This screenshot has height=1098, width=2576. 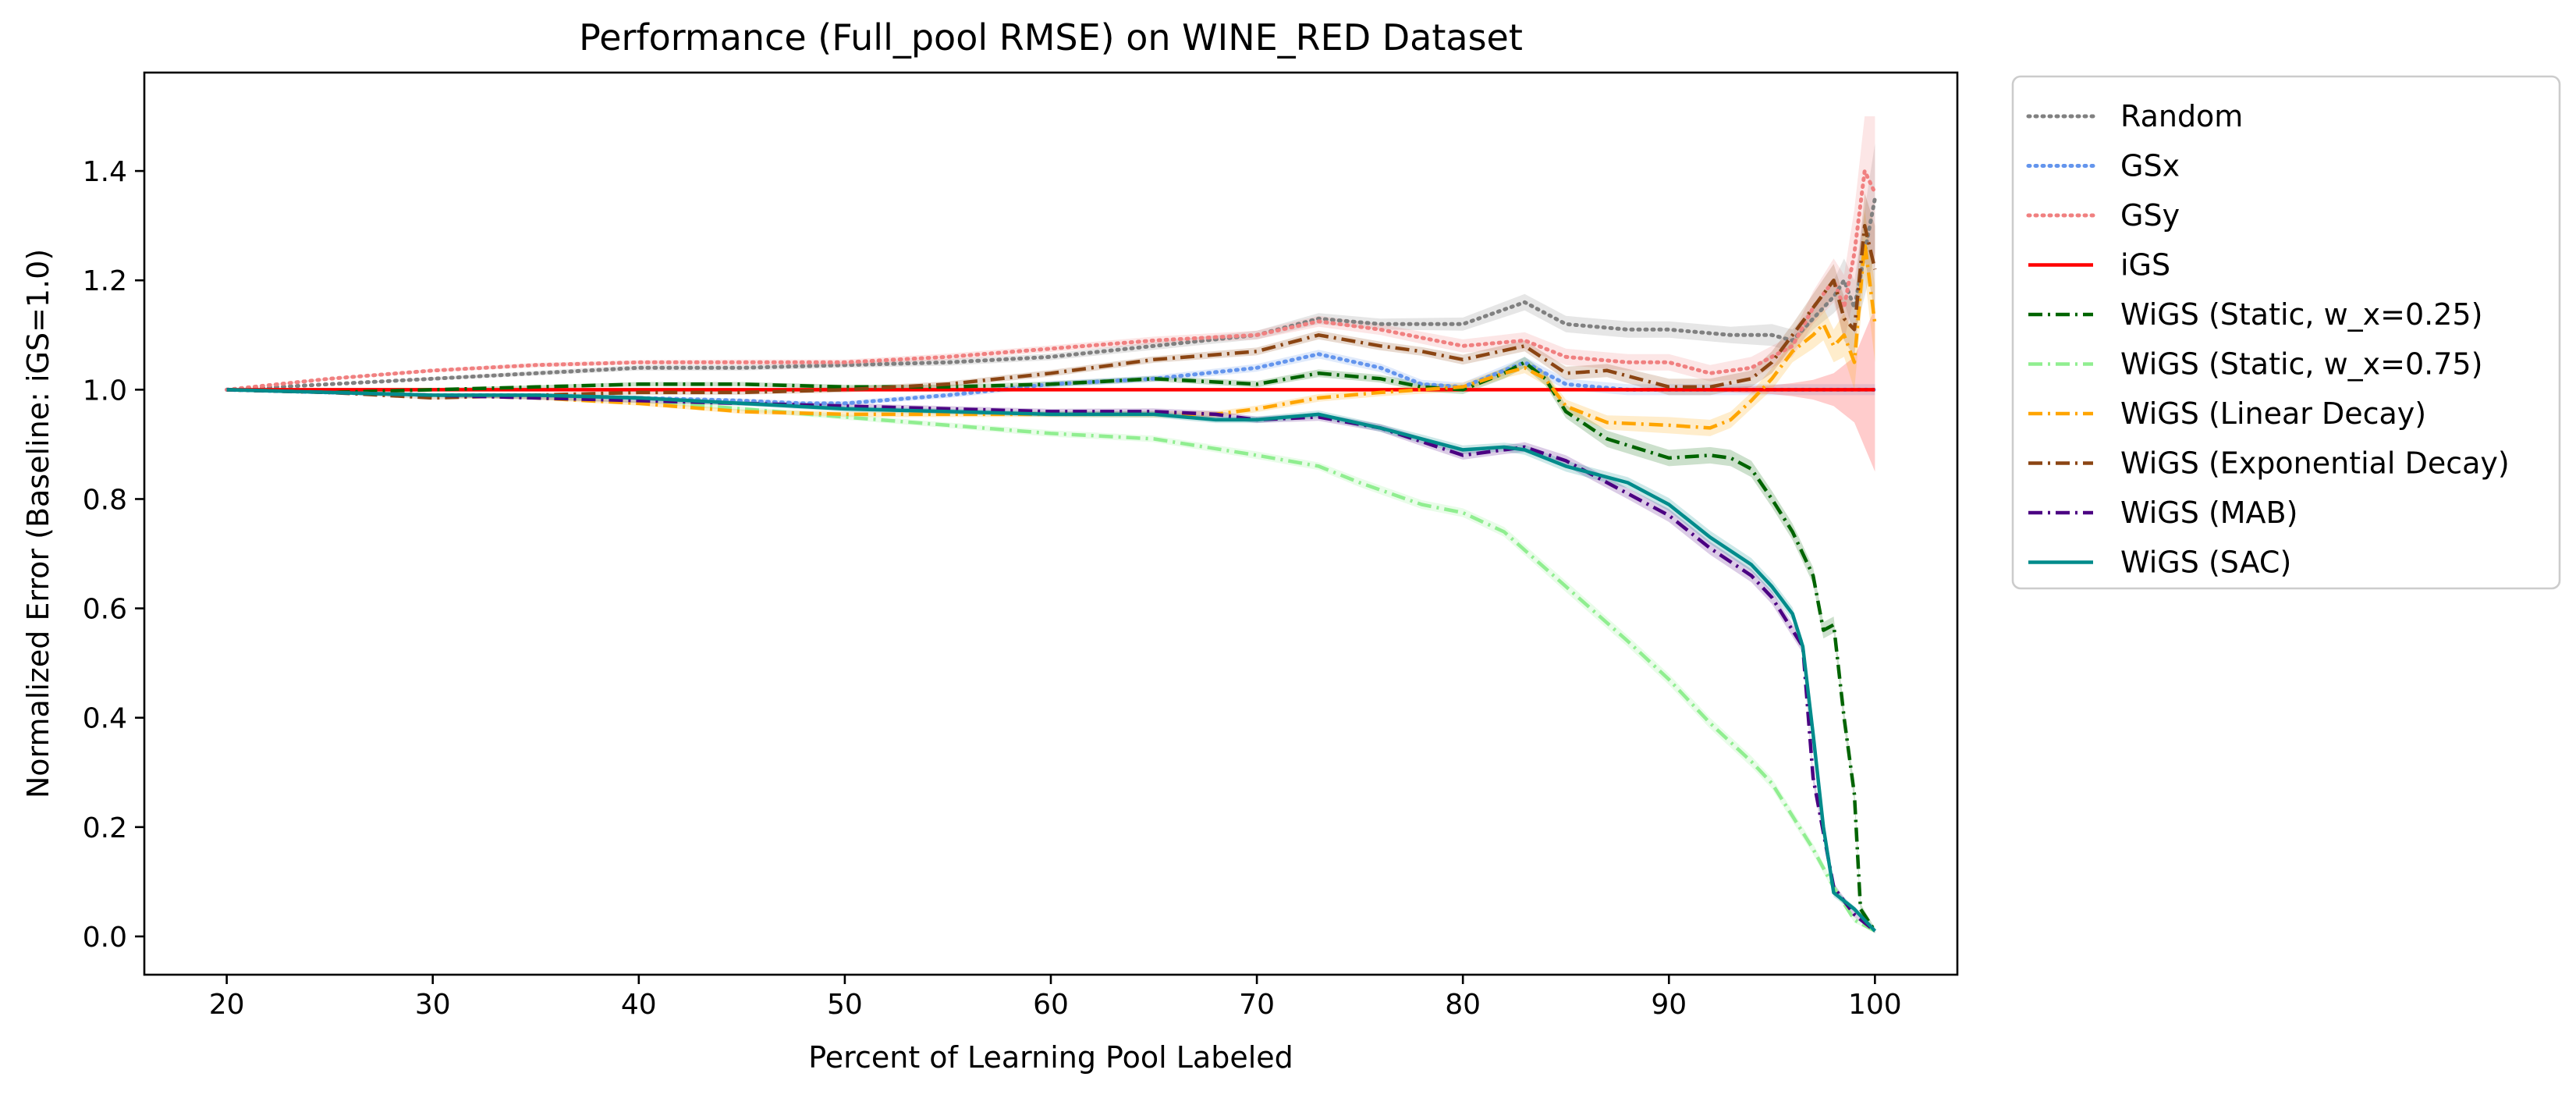 I want to click on legend-item-wigs-exponential-decay: WiGS (Exponential Decay), so click(x=2269, y=464).